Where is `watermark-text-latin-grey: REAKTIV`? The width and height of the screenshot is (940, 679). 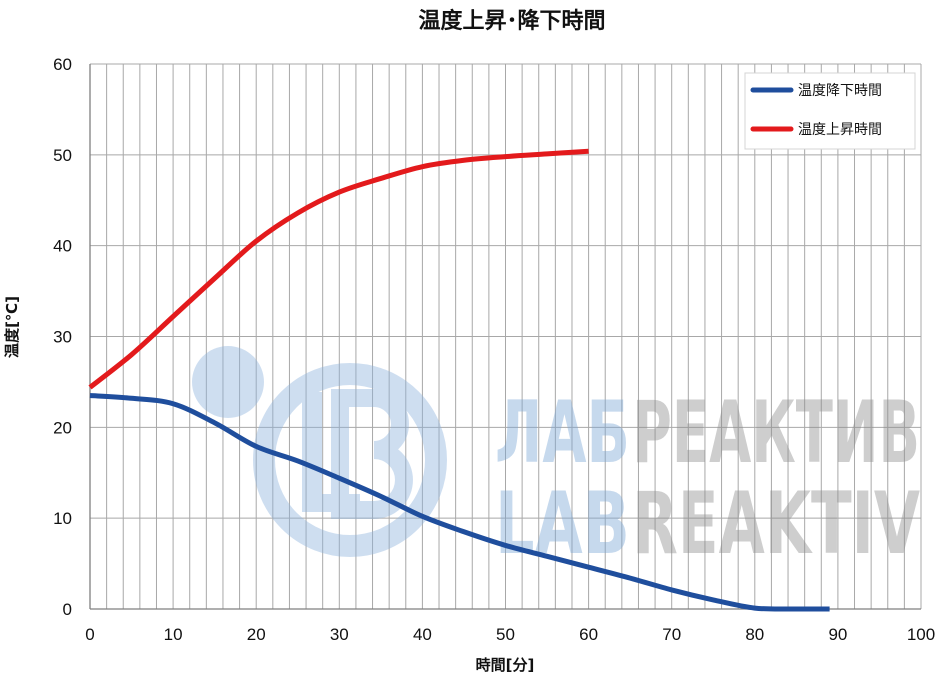 watermark-text-latin-grey: REAKTIV is located at coordinates (776, 524).